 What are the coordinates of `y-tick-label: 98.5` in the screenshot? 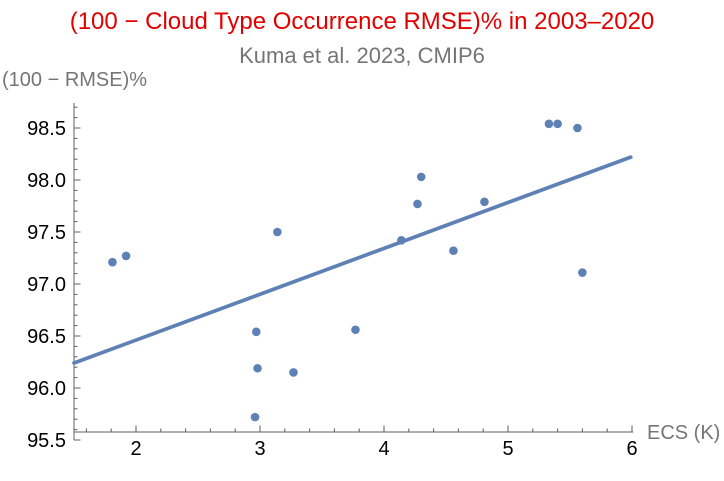 It's located at (46, 129).